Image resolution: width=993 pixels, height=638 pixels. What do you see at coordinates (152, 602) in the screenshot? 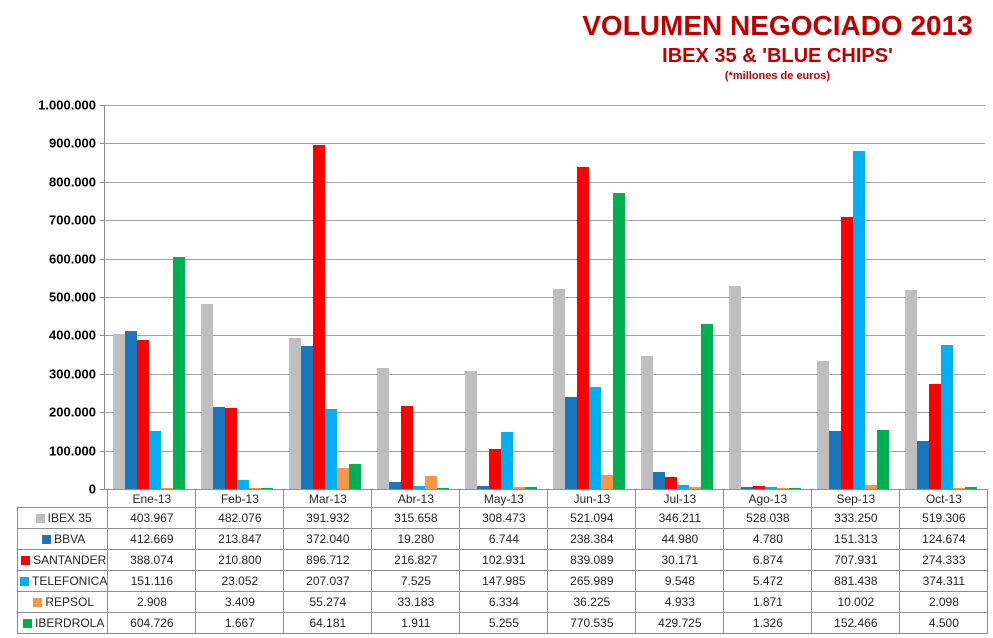
I see `value-cell: 2.908` at bounding box center [152, 602].